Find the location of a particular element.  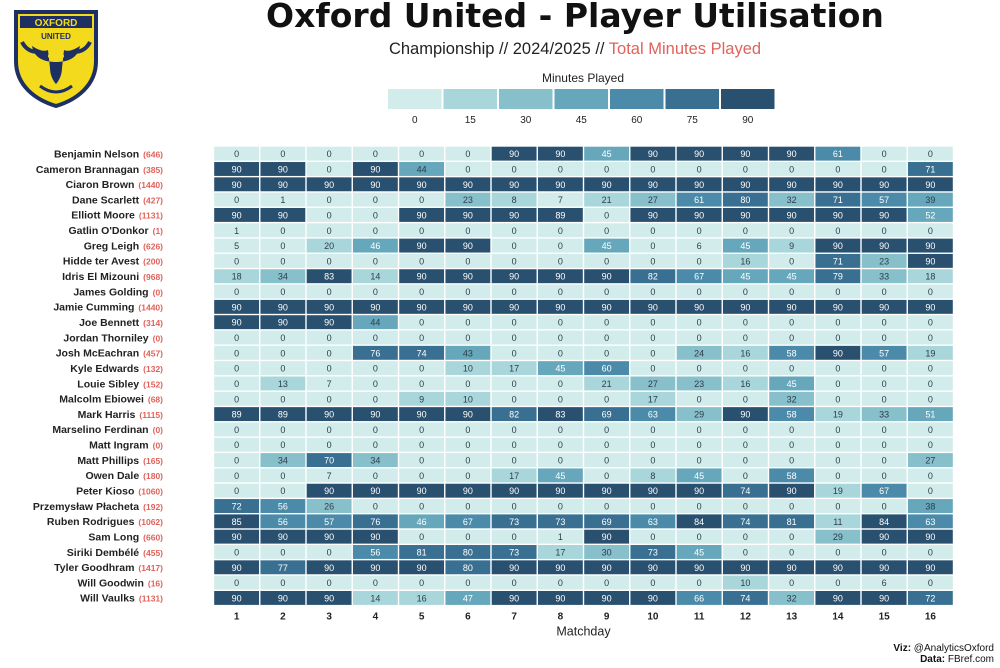

x-tick-label: 6 is located at coordinates (468, 617).